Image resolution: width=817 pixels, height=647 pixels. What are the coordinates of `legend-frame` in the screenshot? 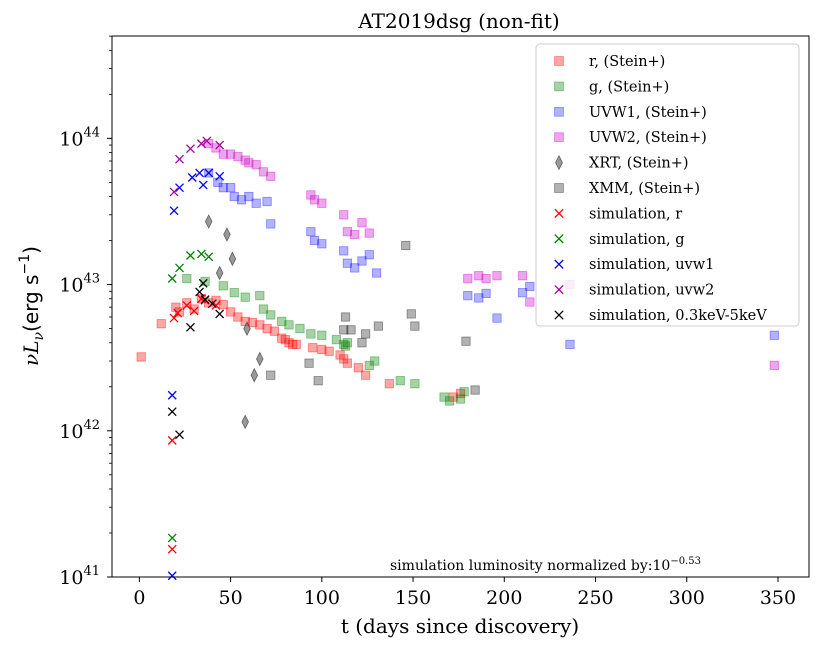 It's located at (667, 185).